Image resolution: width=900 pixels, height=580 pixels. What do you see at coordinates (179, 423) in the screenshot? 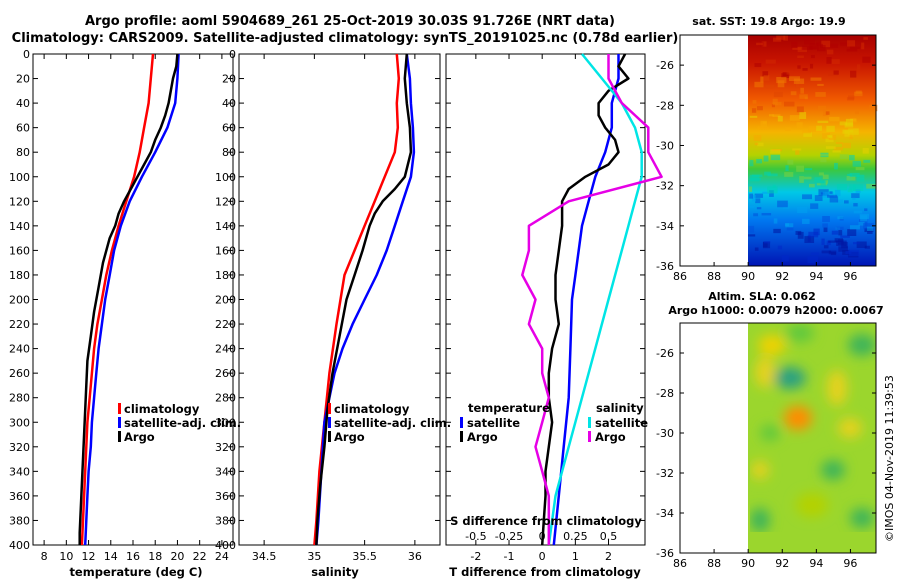
I see `temperature-legend: climatology satellite-adj. clim. Argo` at bounding box center [179, 423].